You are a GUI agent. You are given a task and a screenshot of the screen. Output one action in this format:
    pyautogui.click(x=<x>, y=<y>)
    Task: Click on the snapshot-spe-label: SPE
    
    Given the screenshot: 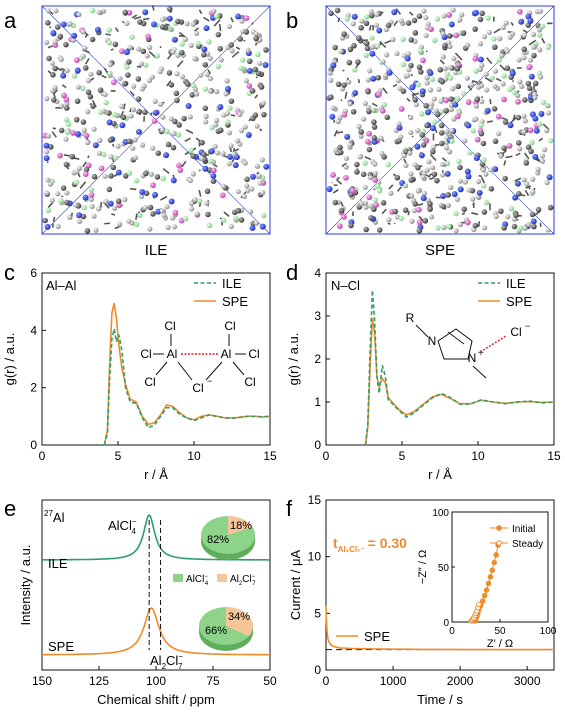 What is the action you would take?
    pyautogui.click(x=440, y=250)
    